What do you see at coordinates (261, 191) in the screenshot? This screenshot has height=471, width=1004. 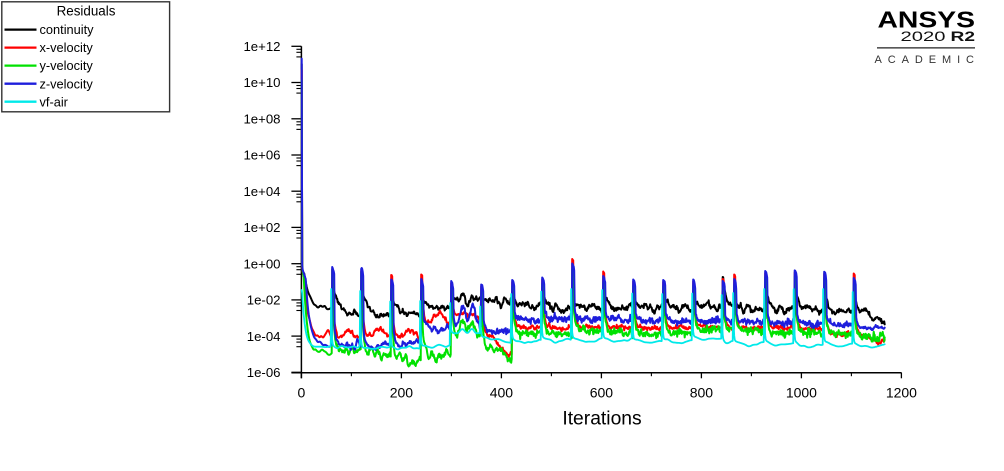 I see `svg-text: 1e+04` at bounding box center [261, 191].